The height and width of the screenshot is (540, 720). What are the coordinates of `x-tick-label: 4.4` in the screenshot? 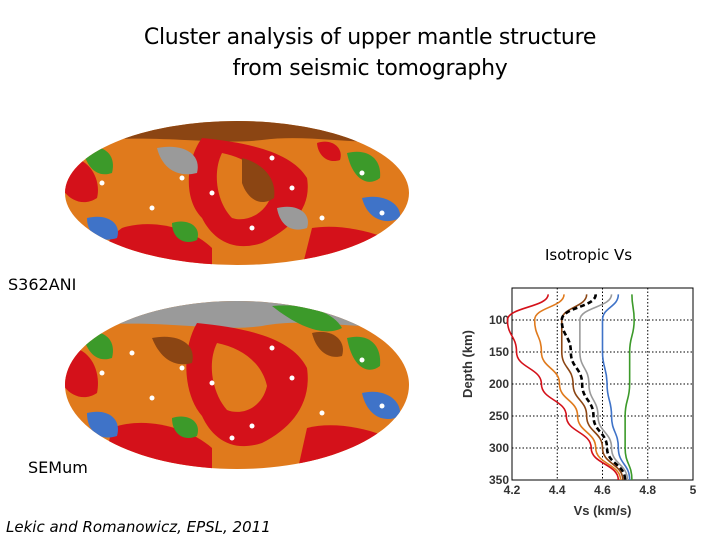 It's located at (557, 490).